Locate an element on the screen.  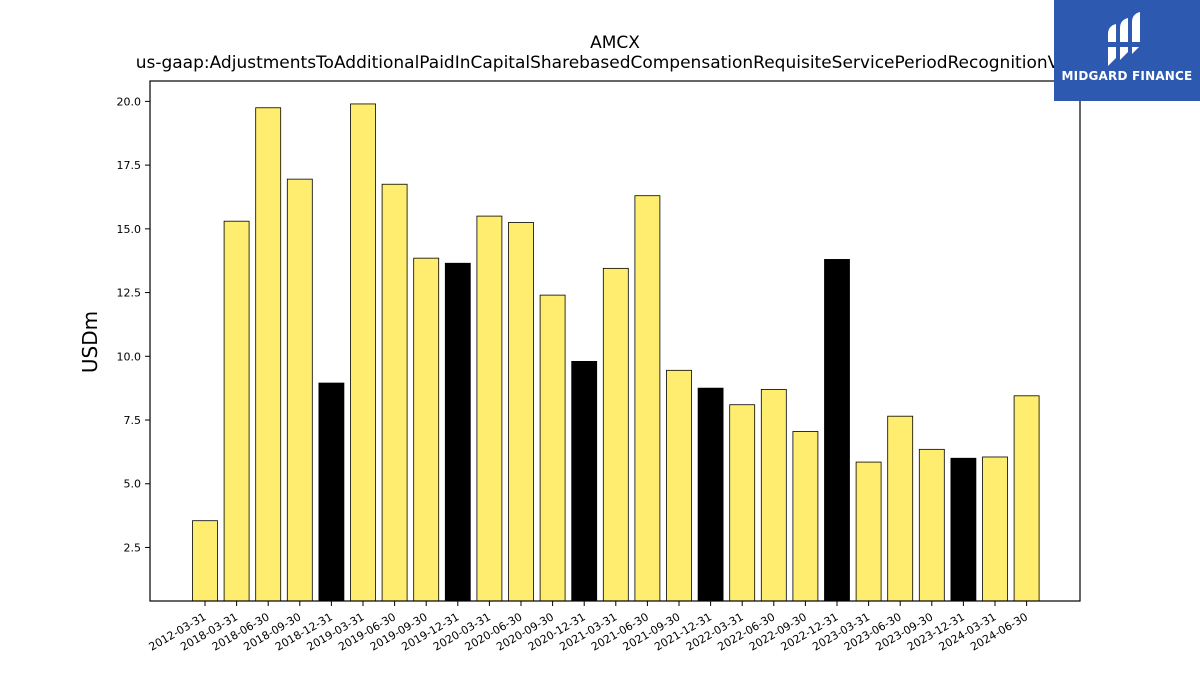
y-tick-label: 15.0 is located at coordinates (129, 229).